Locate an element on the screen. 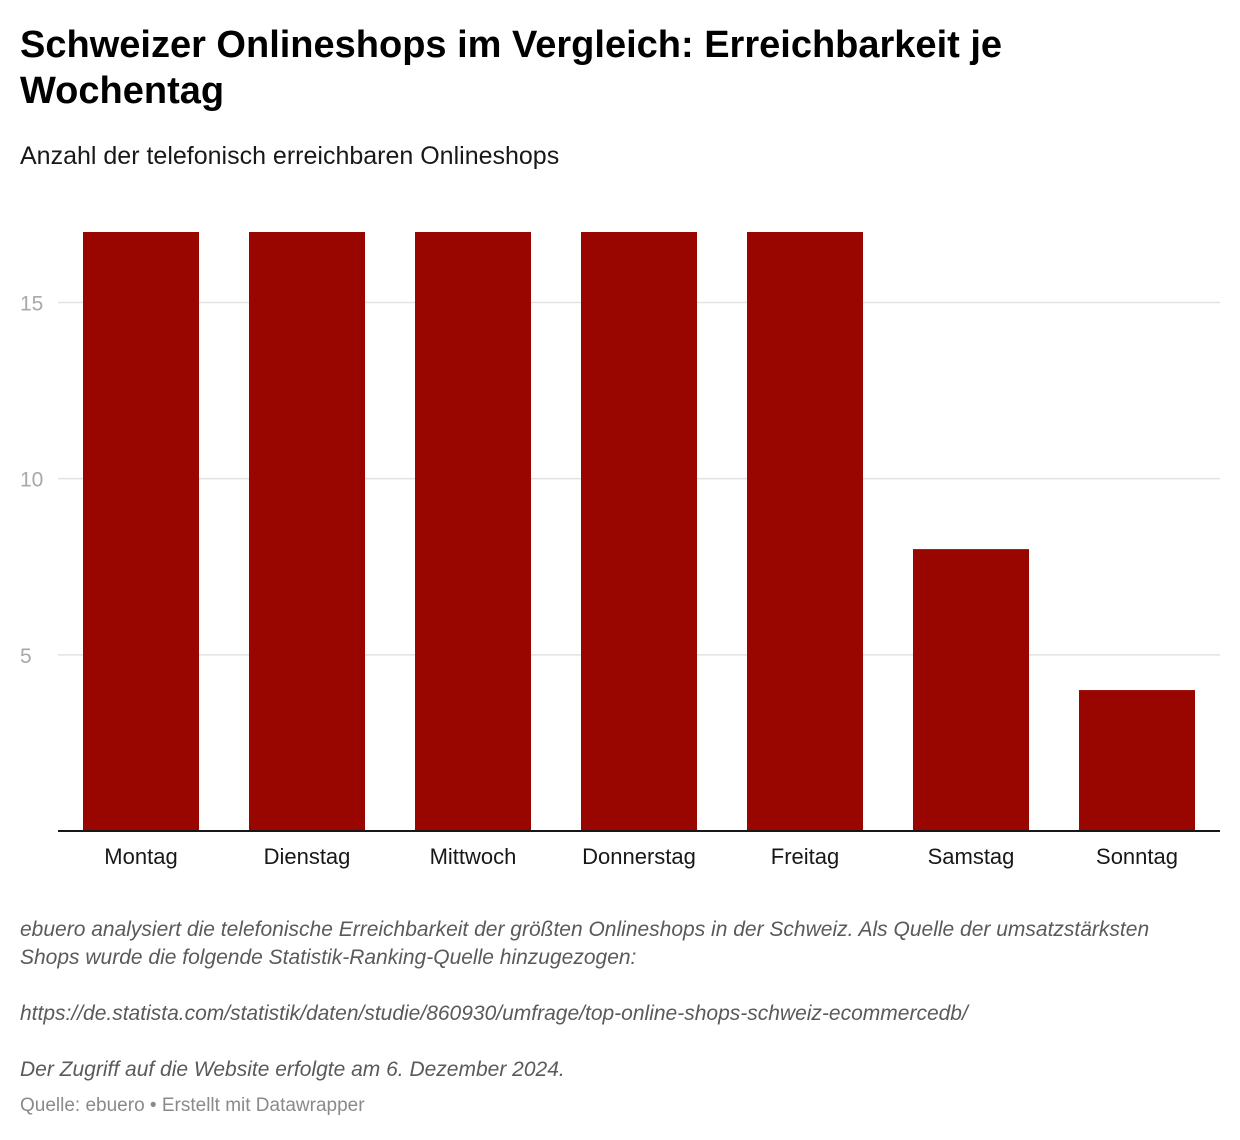  x-tick-label: Sonntag is located at coordinates (1137, 856).